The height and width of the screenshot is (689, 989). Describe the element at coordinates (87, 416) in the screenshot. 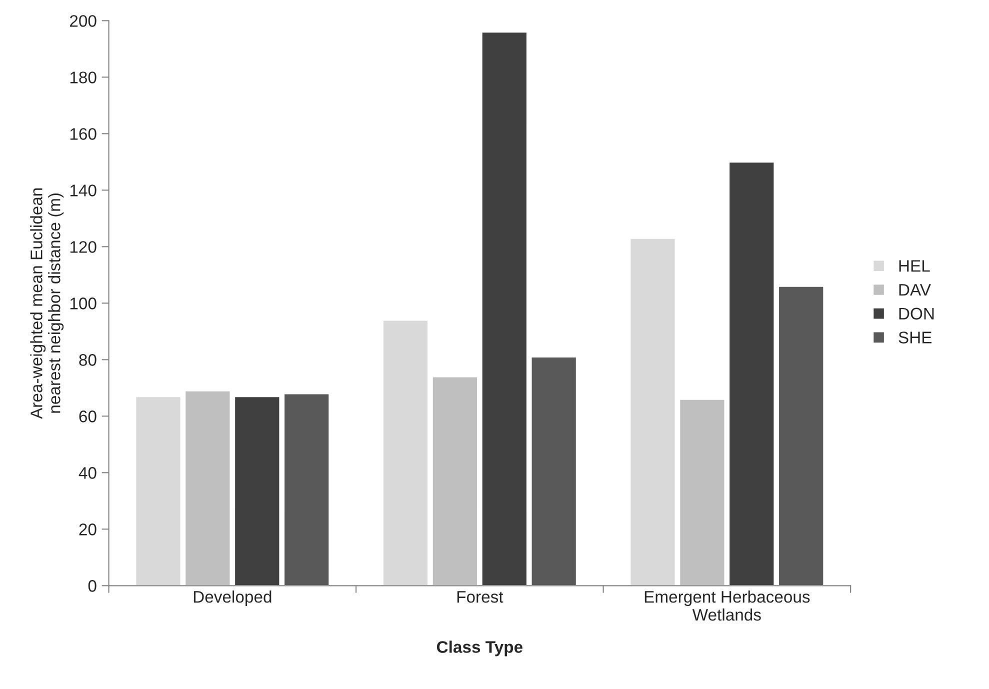

I see `y-tick-label: 60` at that location.